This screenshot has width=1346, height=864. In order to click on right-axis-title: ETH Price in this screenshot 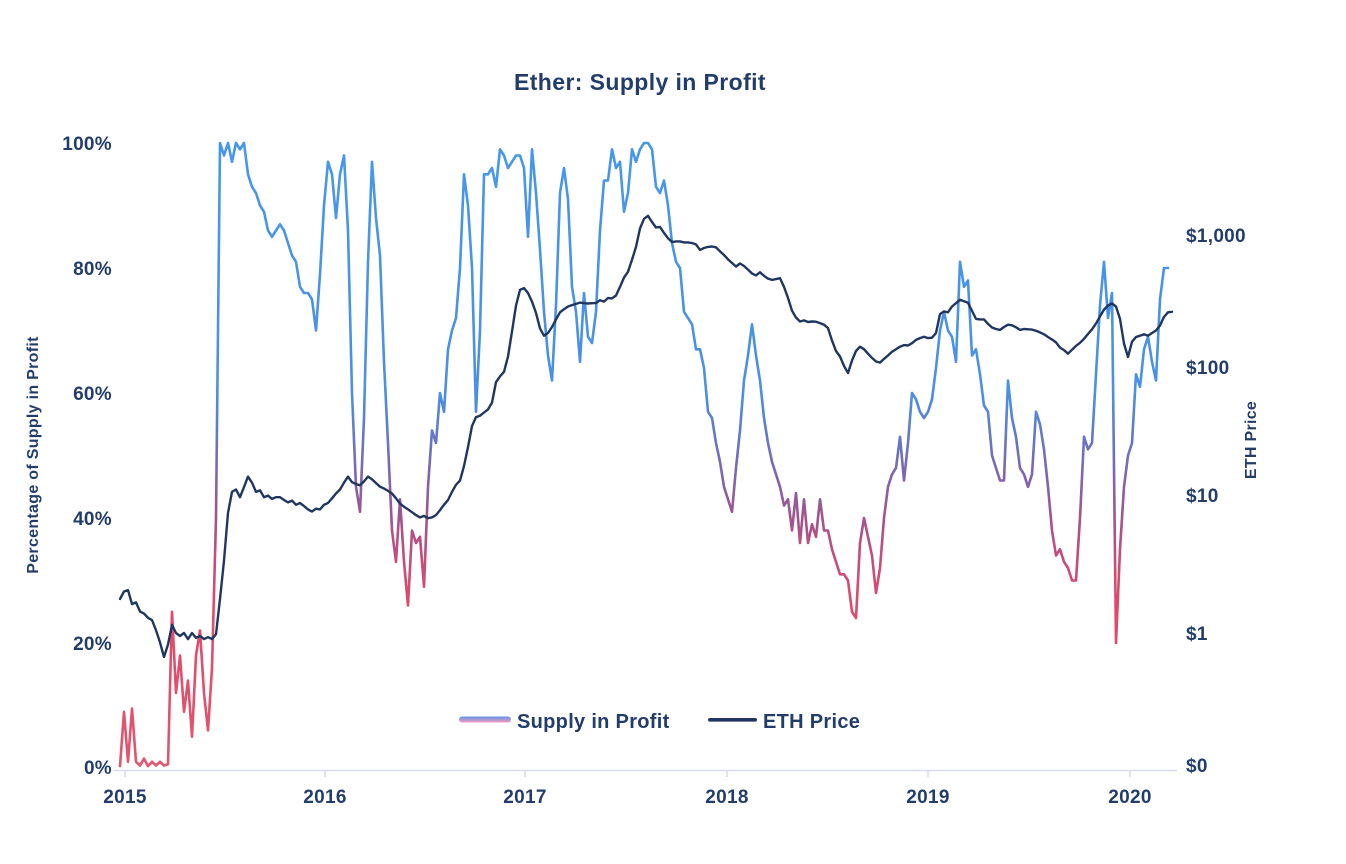, I will do `click(1251, 440)`.